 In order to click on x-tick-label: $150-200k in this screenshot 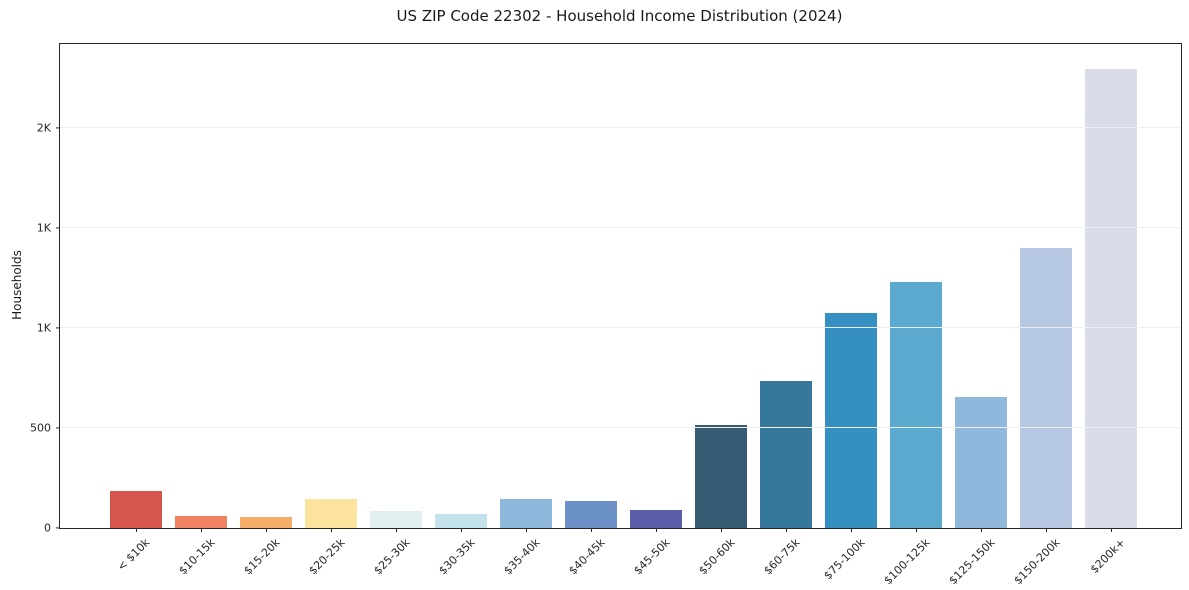, I will do `click(1037, 562)`.